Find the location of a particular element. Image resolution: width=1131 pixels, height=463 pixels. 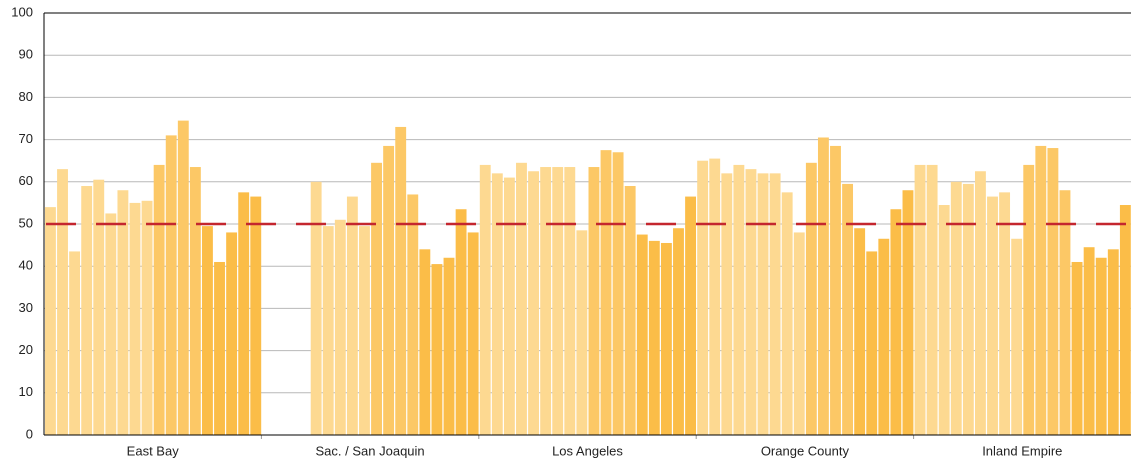

y-tick-label: 10 is located at coordinates (26, 391).